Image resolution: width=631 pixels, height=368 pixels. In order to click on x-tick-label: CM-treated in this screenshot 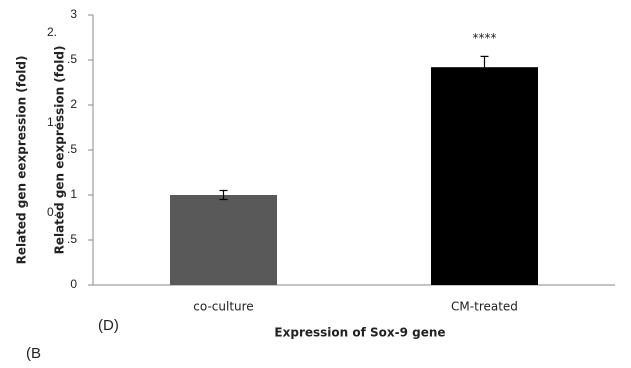, I will do `click(484, 307)`.